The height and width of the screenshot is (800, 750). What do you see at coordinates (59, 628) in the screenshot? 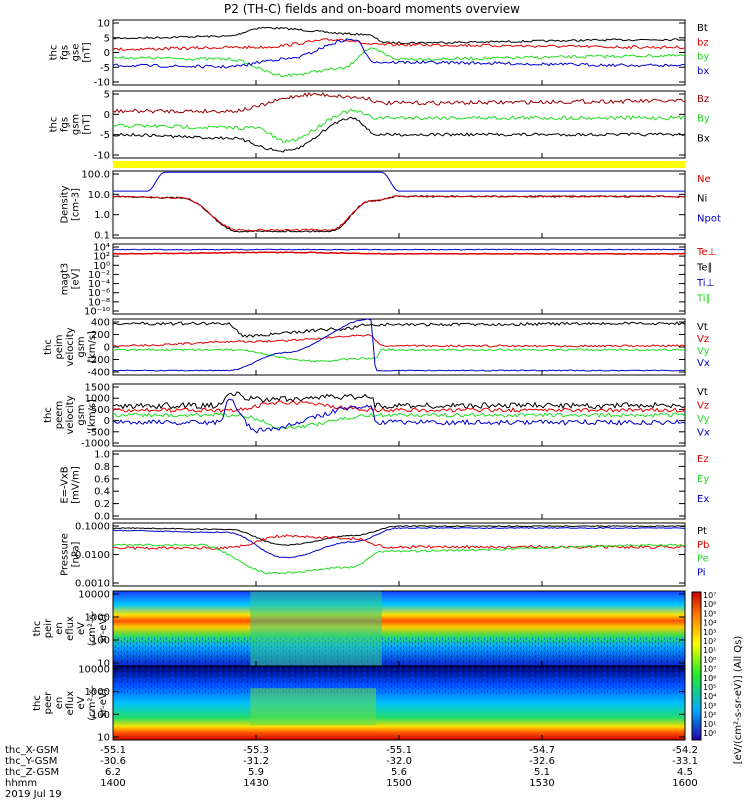
I see `y-axis-label-line: en` at bounding box center [59, 628].